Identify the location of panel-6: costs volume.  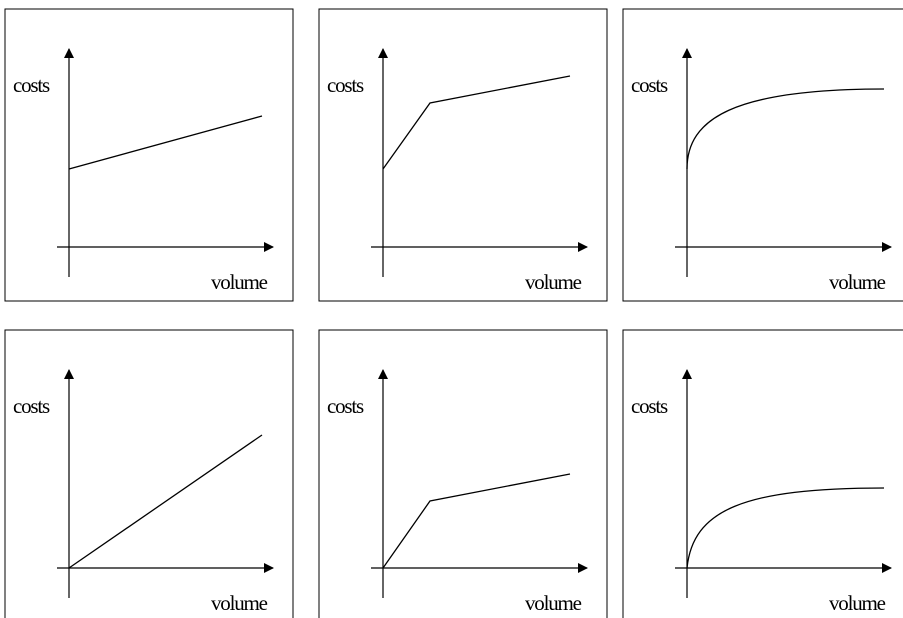
(762, 473).